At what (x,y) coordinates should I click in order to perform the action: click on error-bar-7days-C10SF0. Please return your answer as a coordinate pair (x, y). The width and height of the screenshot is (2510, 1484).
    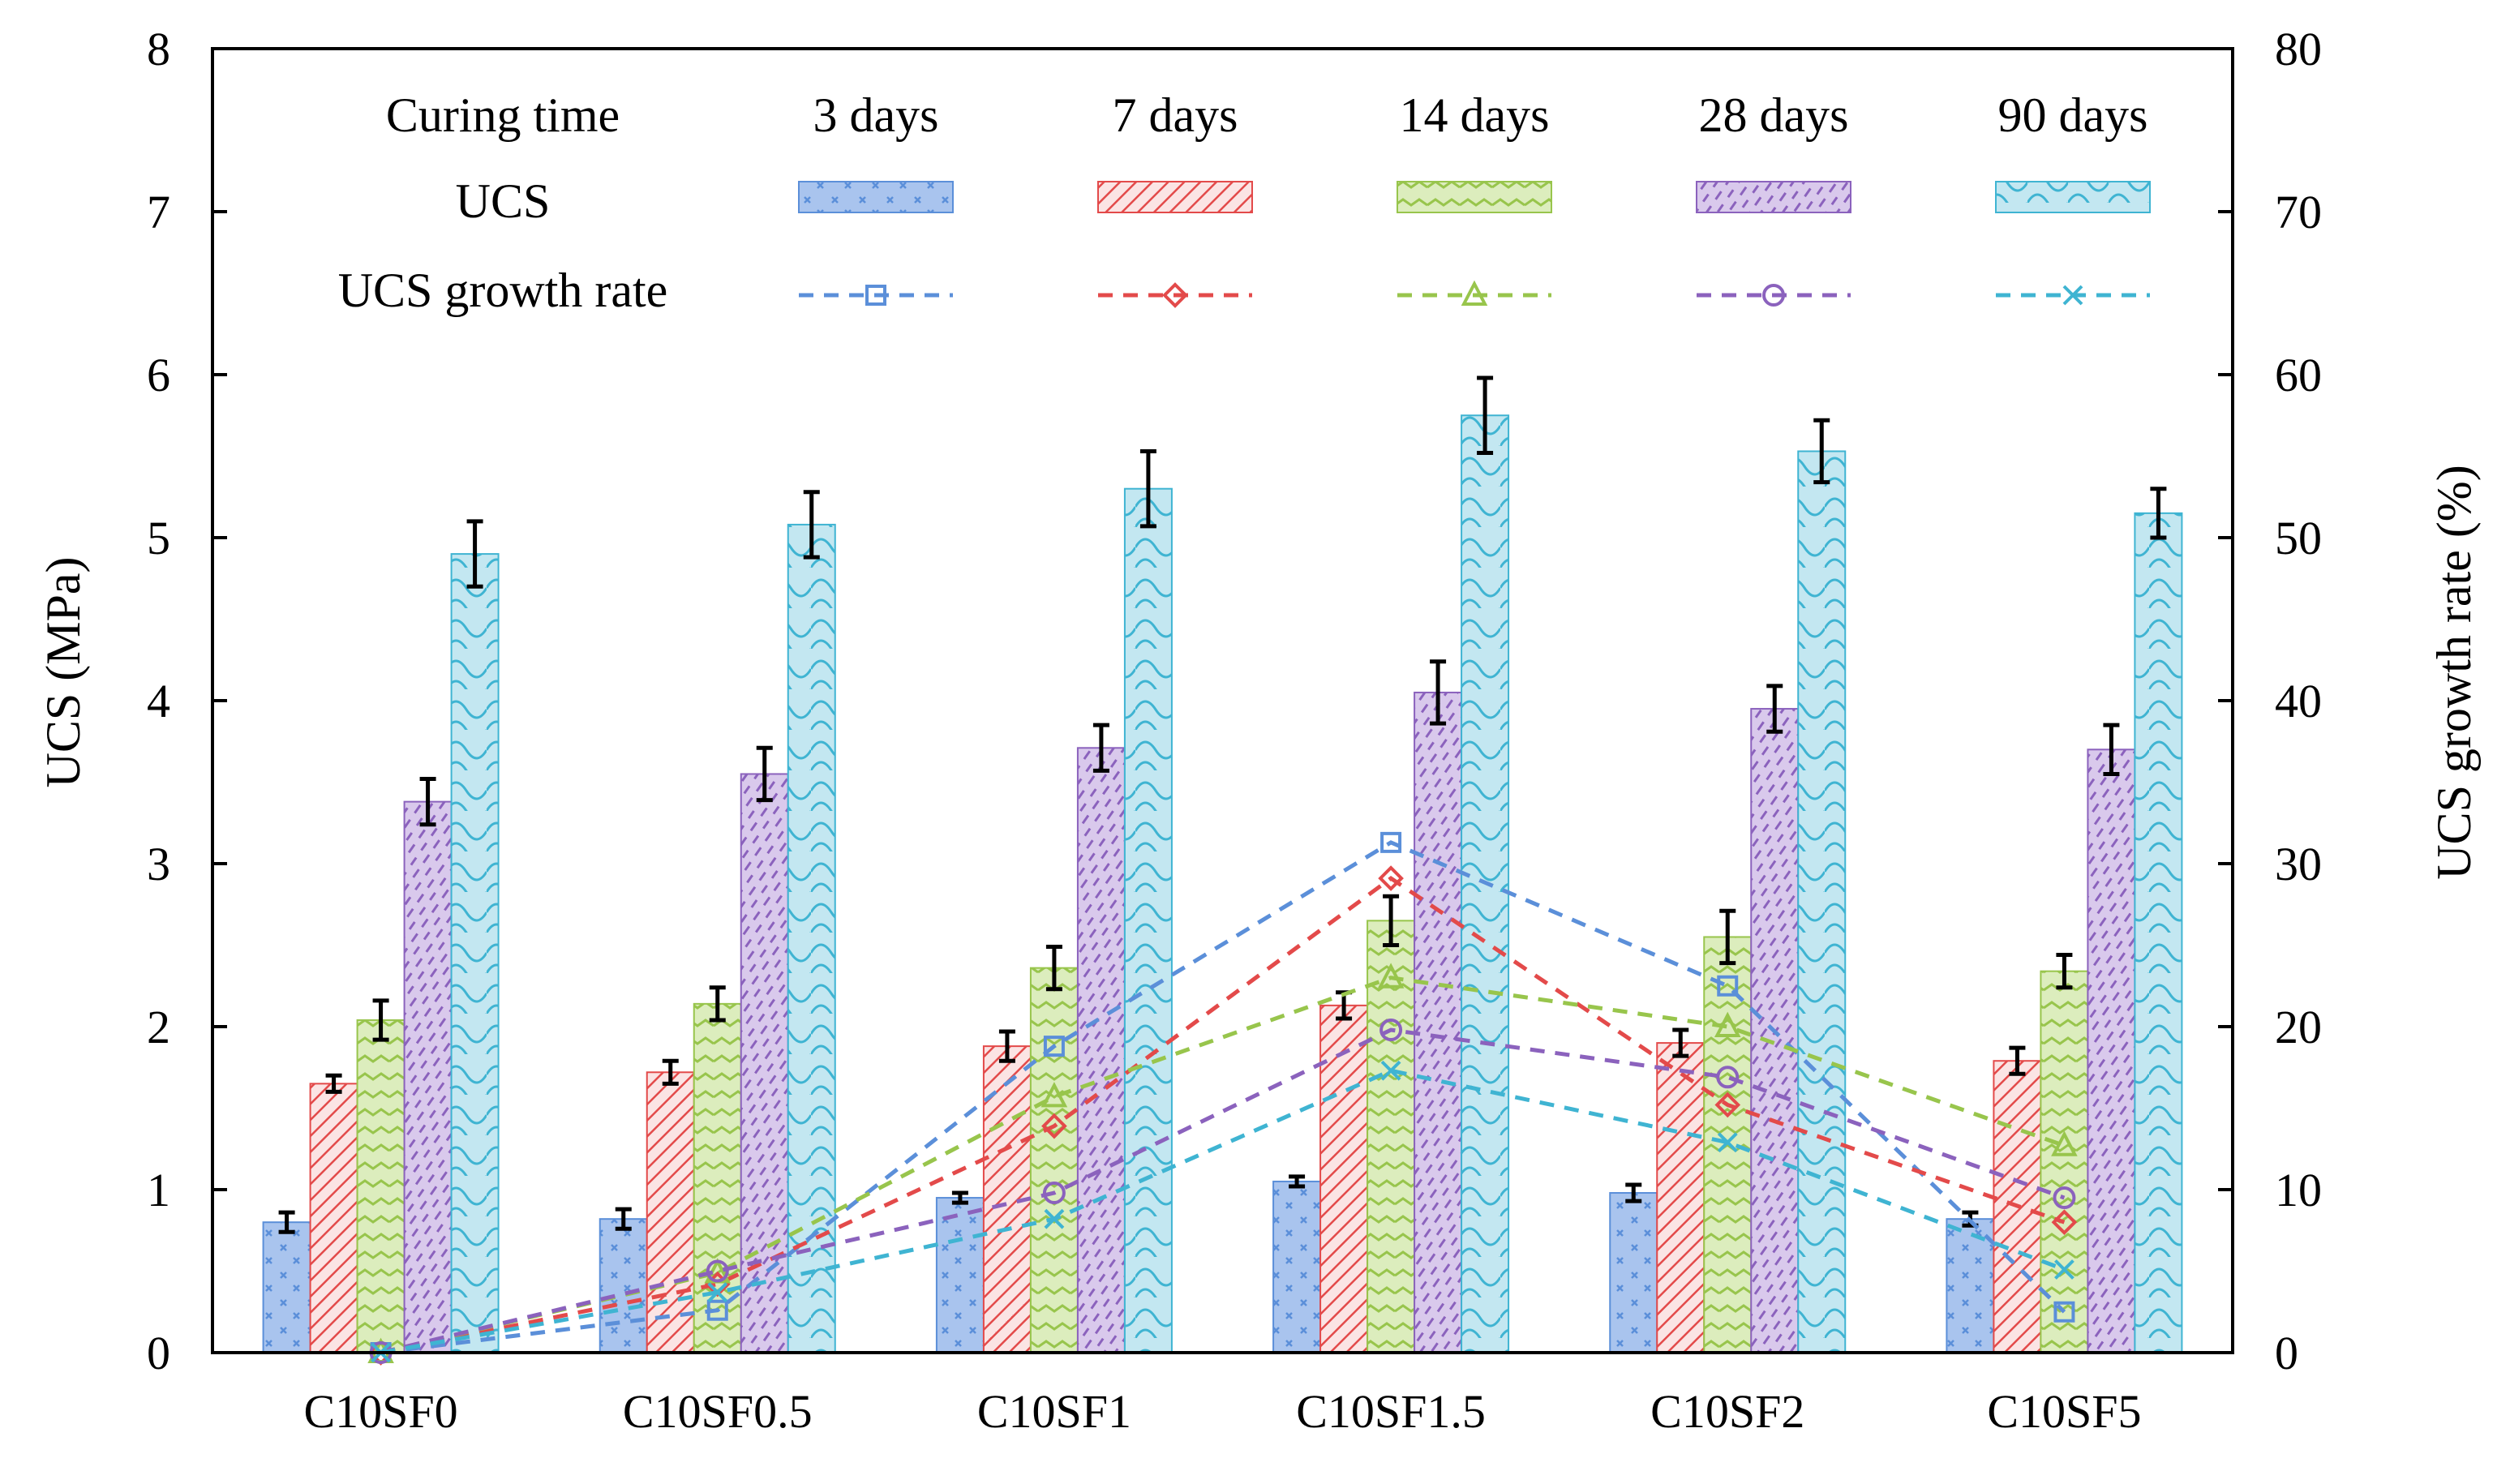
    Looking at the image, I should click on (333, 1083).